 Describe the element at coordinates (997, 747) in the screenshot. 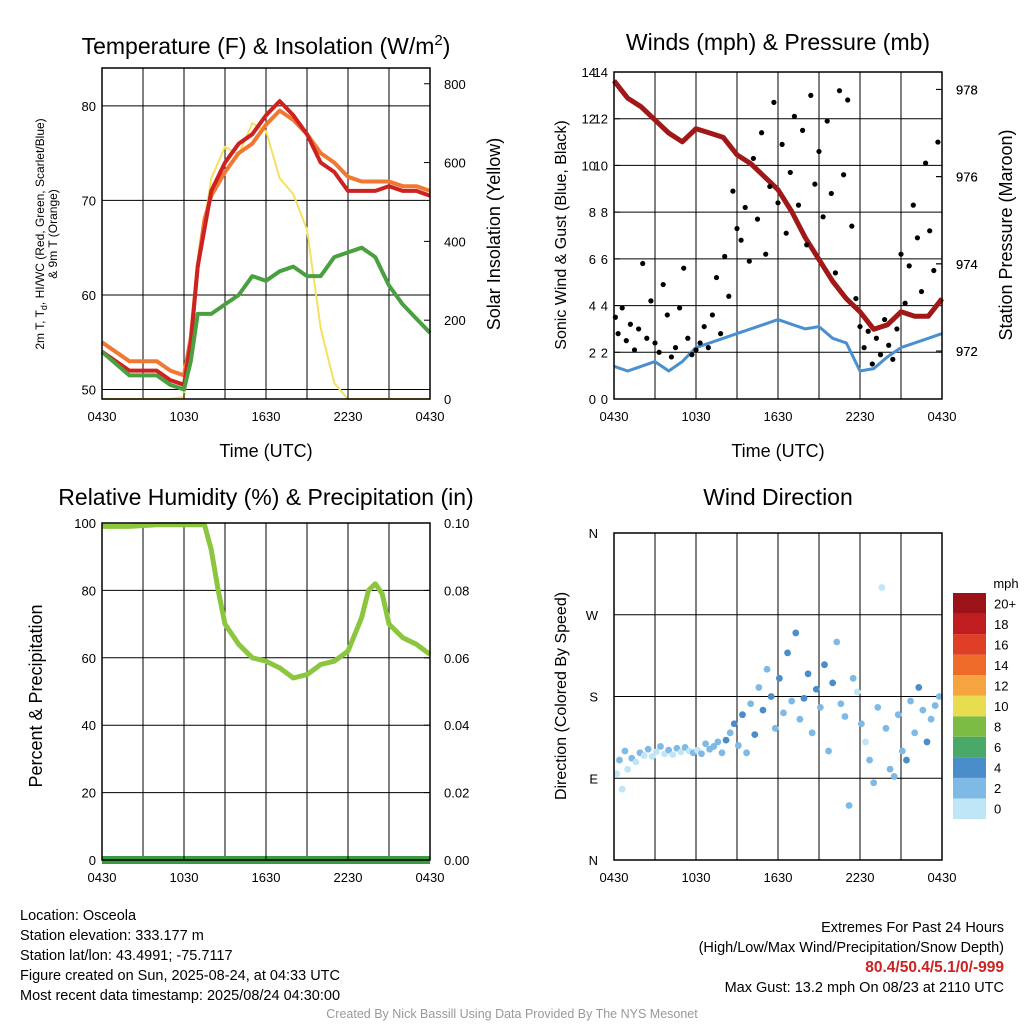

I see `colorbar-label: 6` at that location.